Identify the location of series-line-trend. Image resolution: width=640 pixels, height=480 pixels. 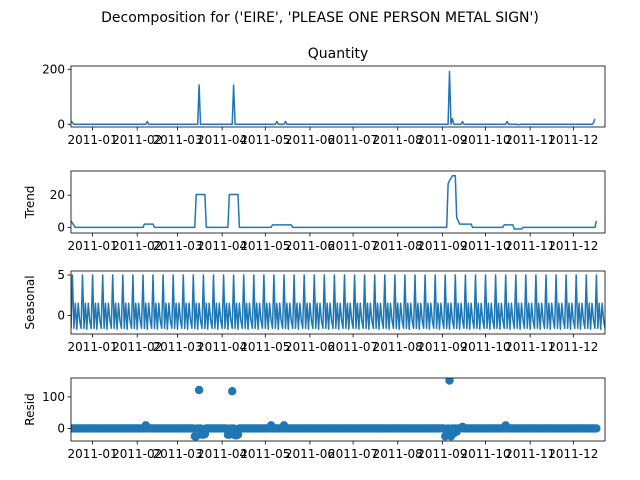
(334, 202).